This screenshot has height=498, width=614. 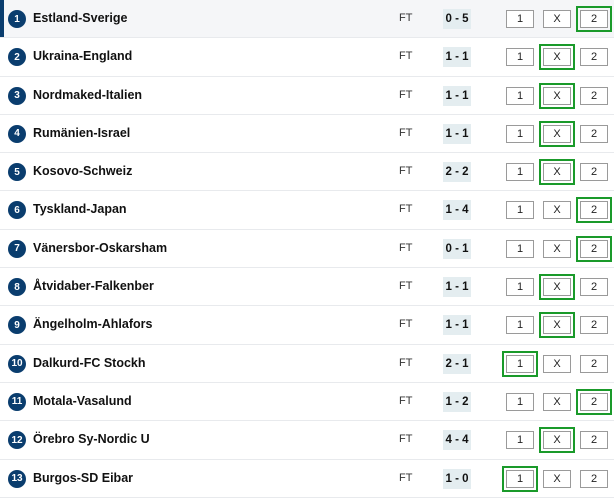 What do you see at coordinates (82, 400) in the screenshot?
I see `match-name: Motala-Vasalund` at bounding box center [82, 400].